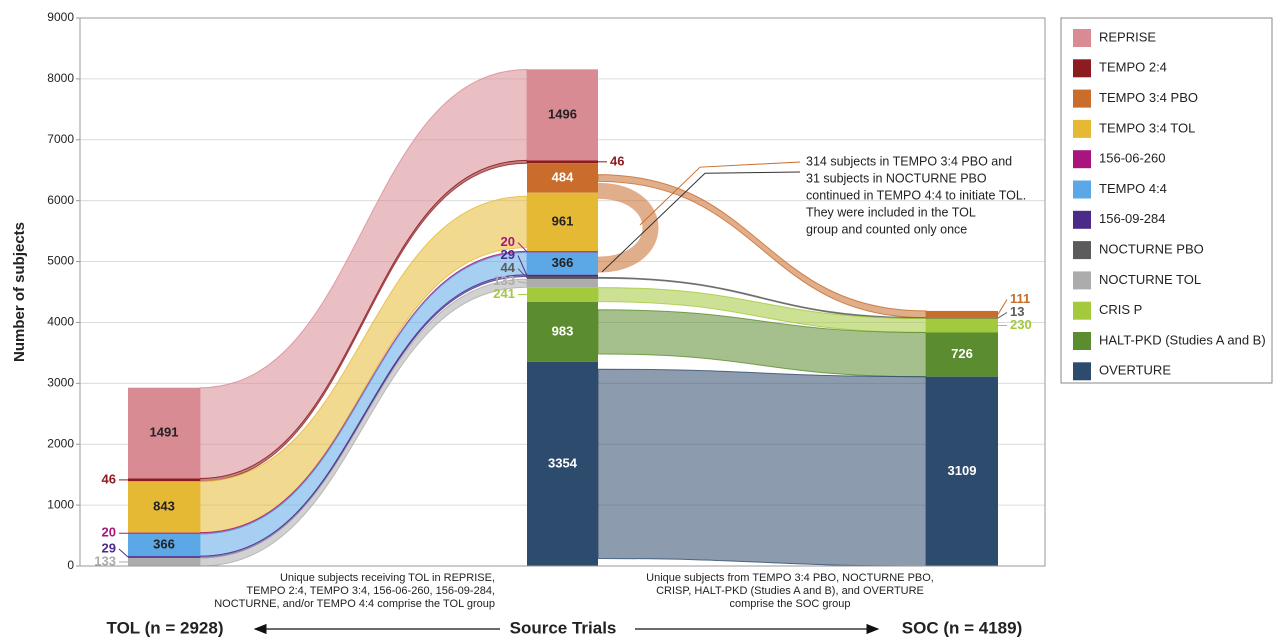 This screenshot has width=1285, height=644. Describe the element at coordinates (504, 280) in the screenshot. I see `segment-label: 133` at that location.